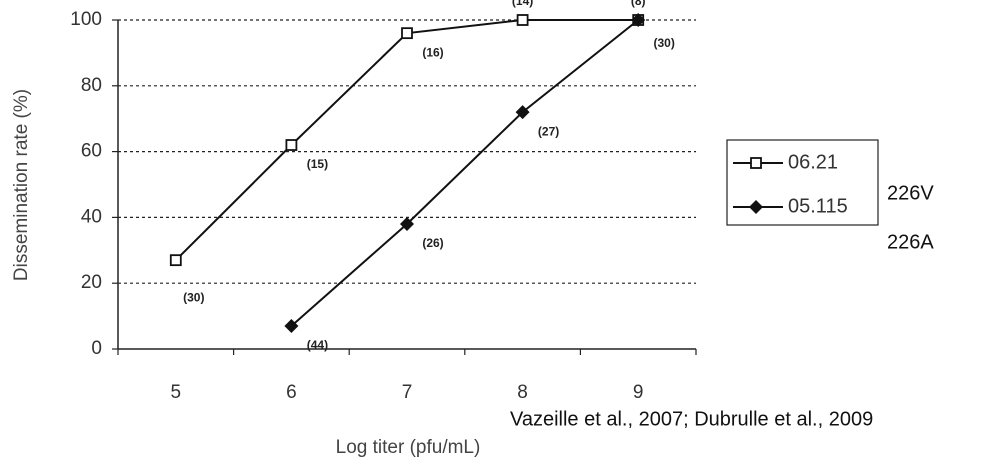 The width and height of the screenshot is (1008, 464). I want to click on y-tick-label: 0, so click(96, 348).